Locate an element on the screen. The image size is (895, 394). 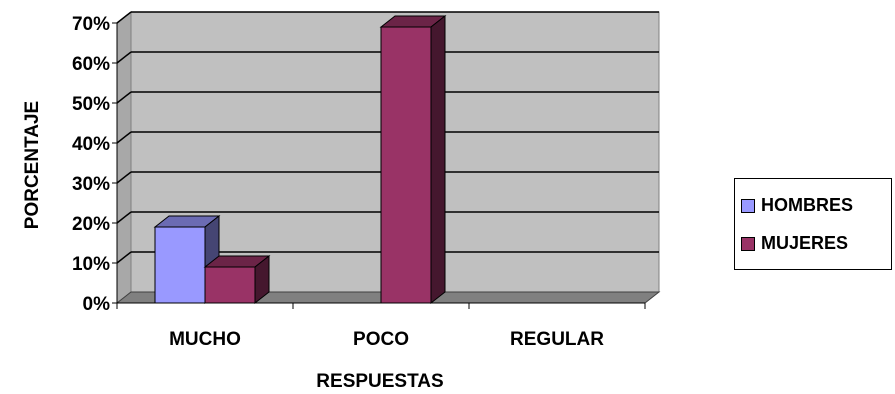
x-tick-label: MUCHO is located at coordinates (205, 339).